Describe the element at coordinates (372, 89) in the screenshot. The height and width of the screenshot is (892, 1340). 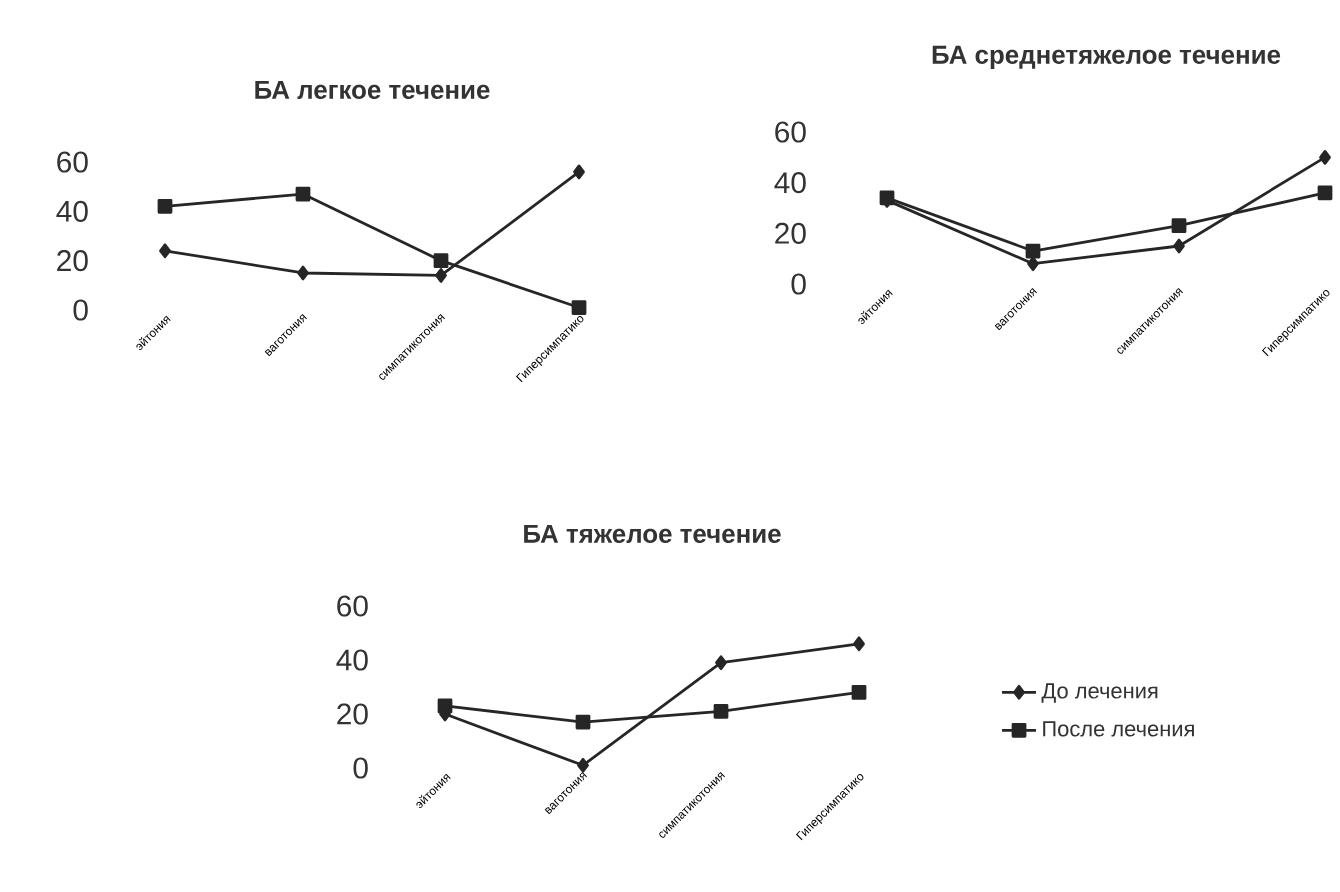
I see `chart-title: БА легкое течение` at that location.